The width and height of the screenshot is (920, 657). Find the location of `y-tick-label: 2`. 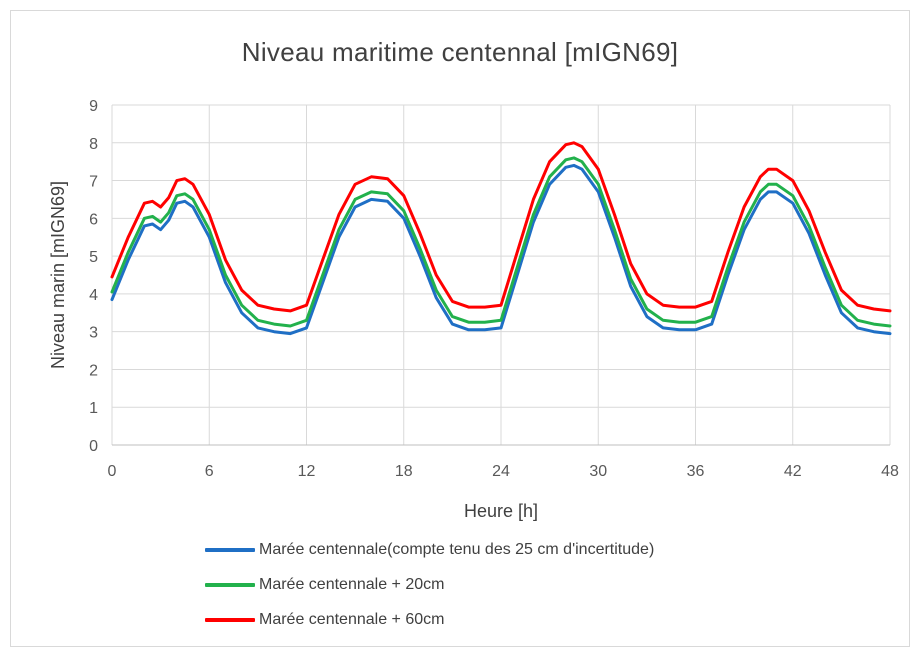

y-tick-label: 2 is located at coordinates (93, 370).